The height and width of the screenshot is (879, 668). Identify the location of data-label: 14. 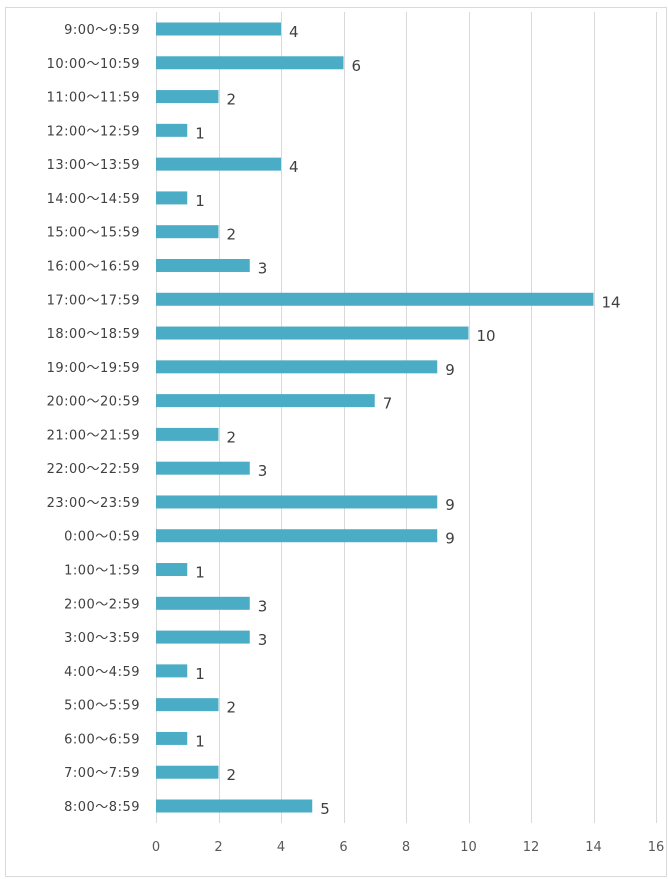
(611, 302).